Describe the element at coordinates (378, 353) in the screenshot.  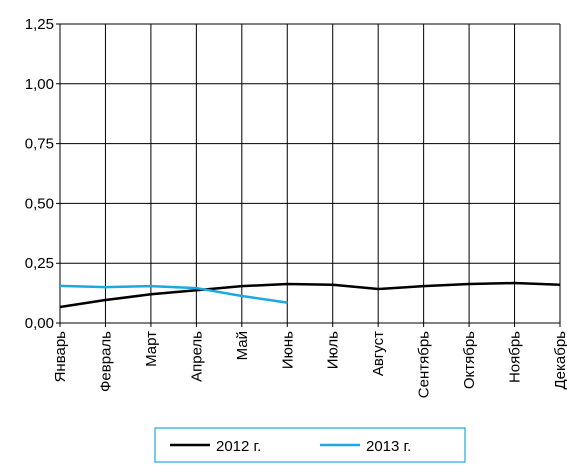
I see `x-tick-label: Август` at that location.